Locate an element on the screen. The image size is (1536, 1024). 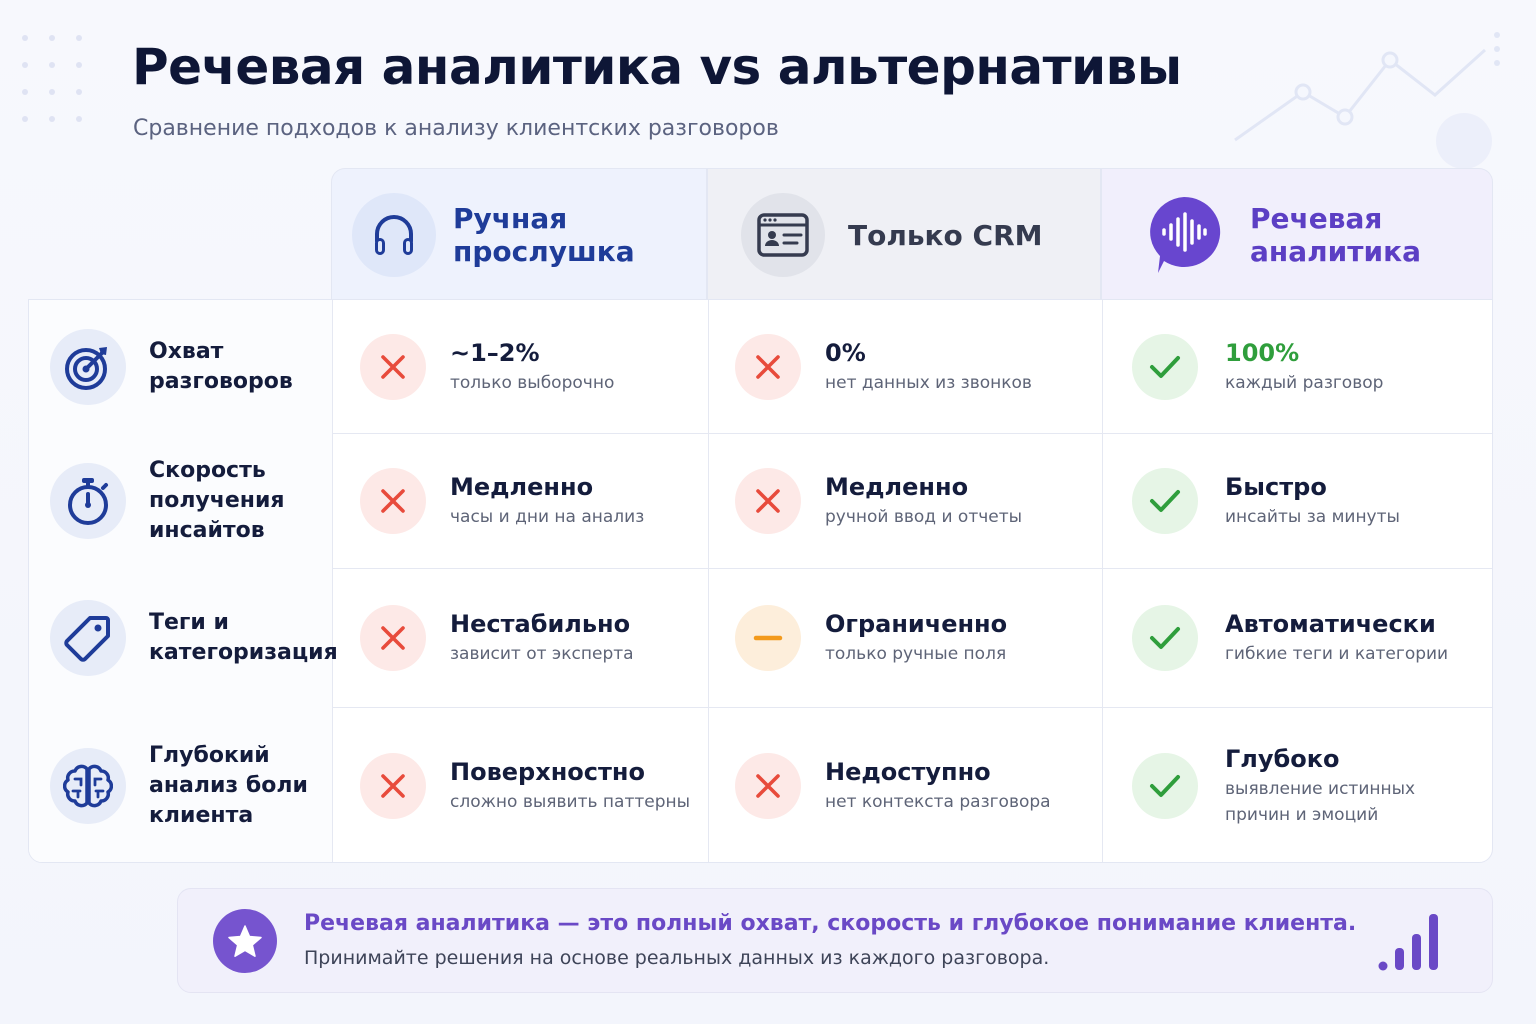
target-icon is located at coordinates (88, 367).